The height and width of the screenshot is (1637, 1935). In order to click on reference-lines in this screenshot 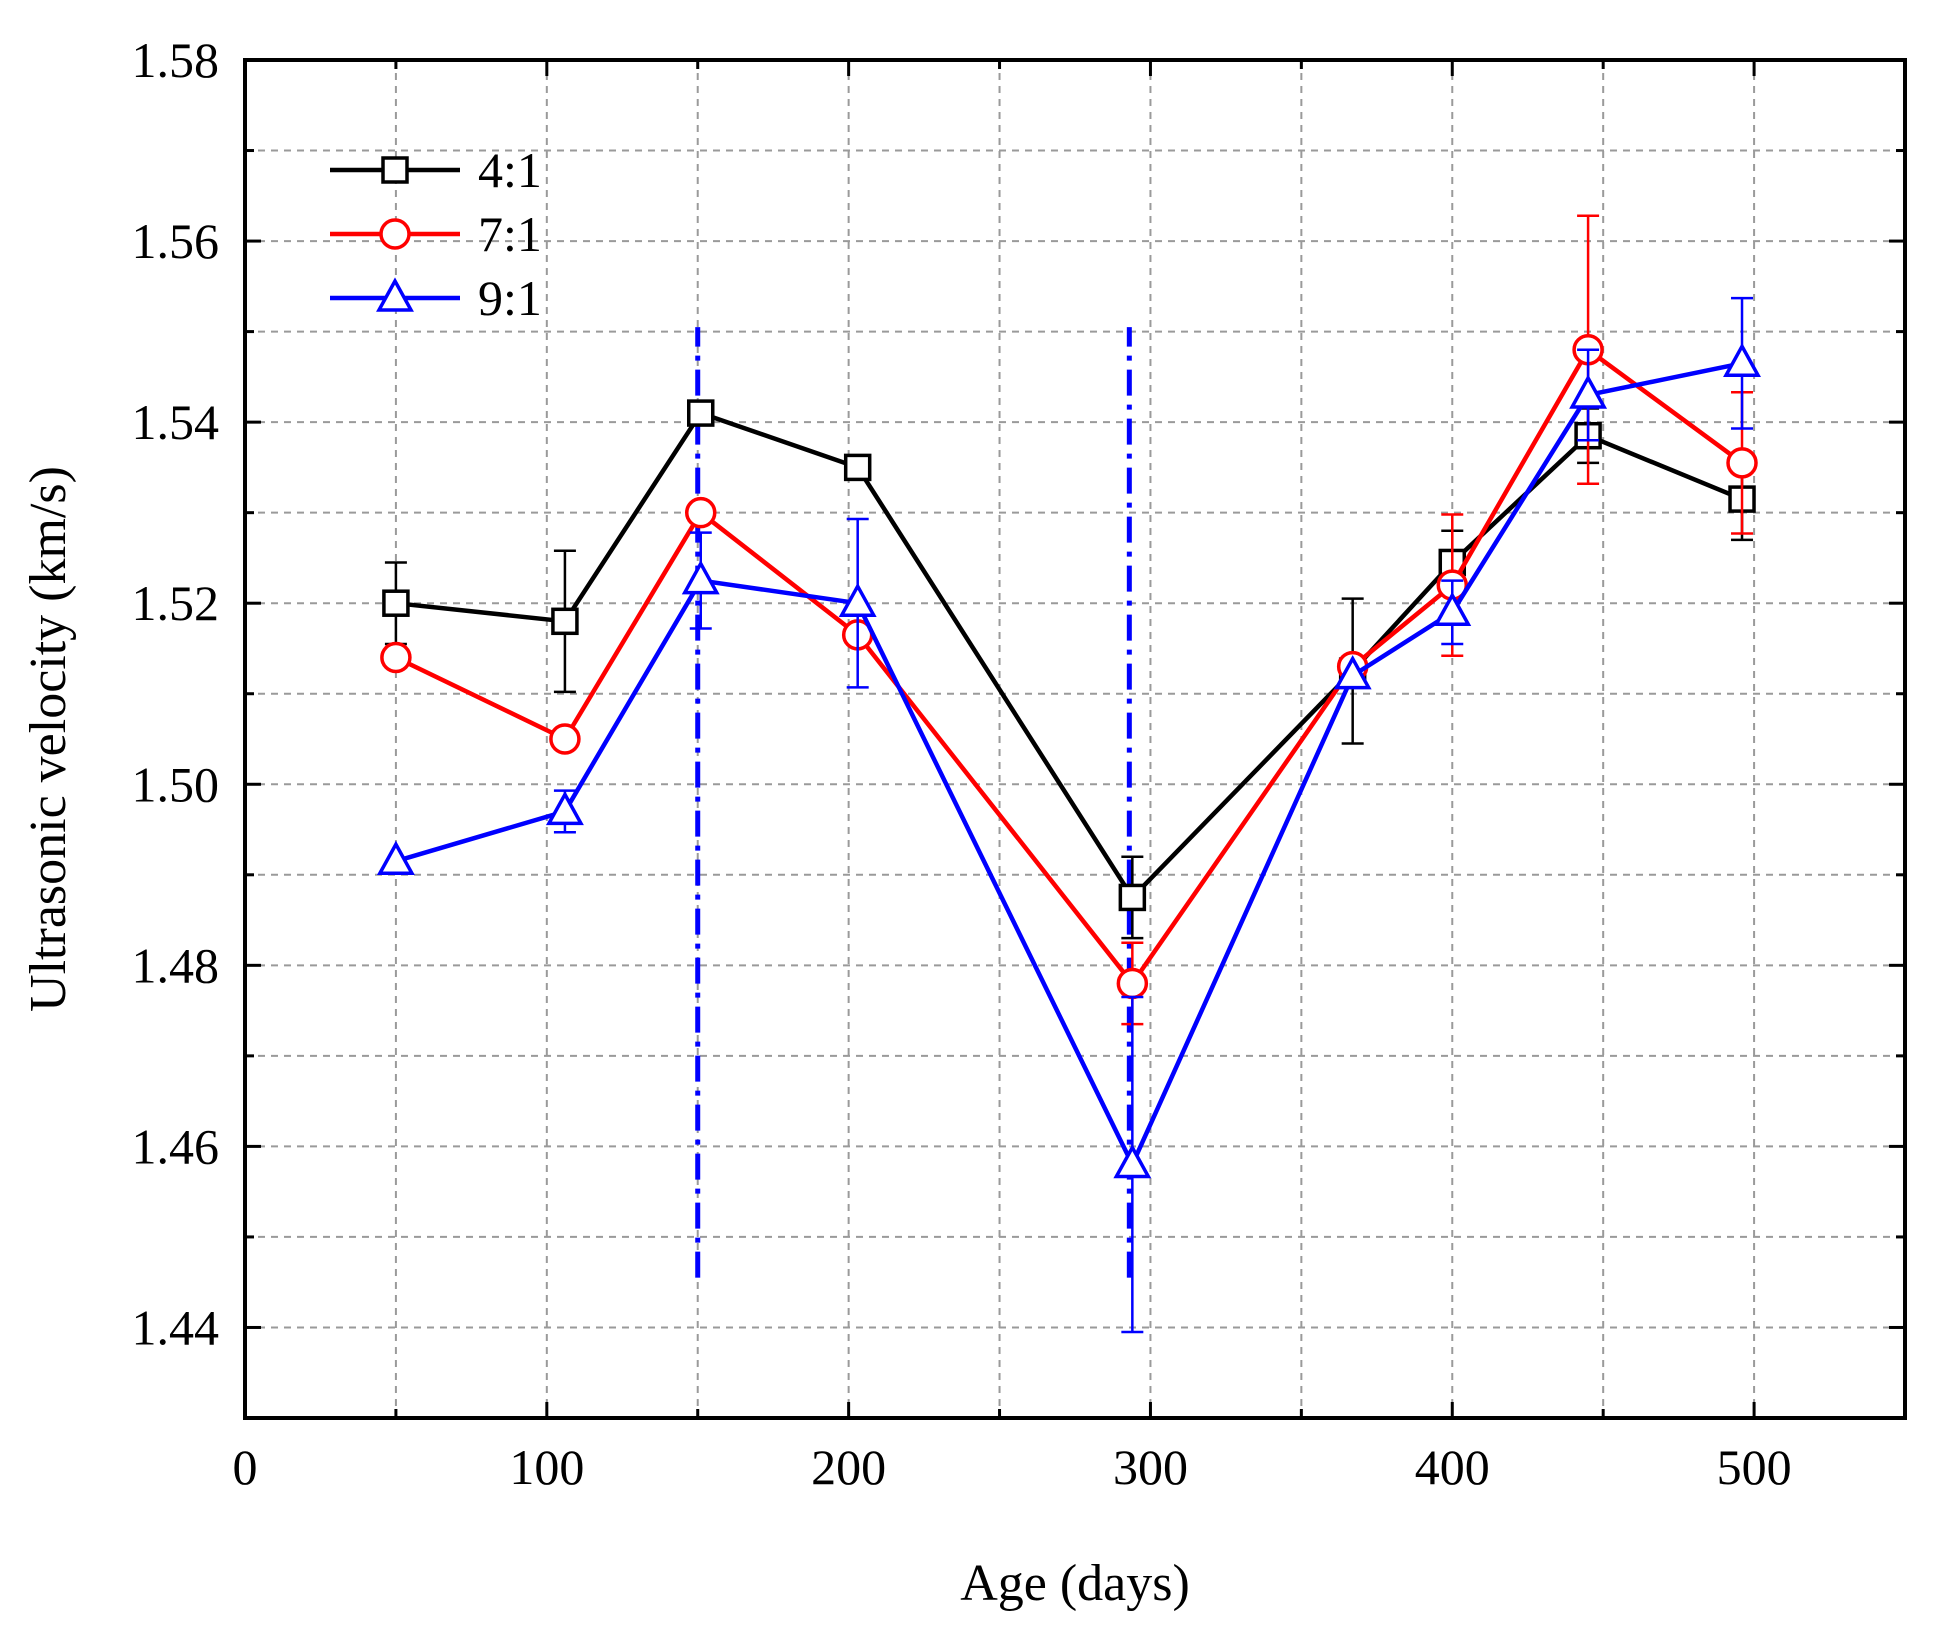, I will do `click(913, 802)`.